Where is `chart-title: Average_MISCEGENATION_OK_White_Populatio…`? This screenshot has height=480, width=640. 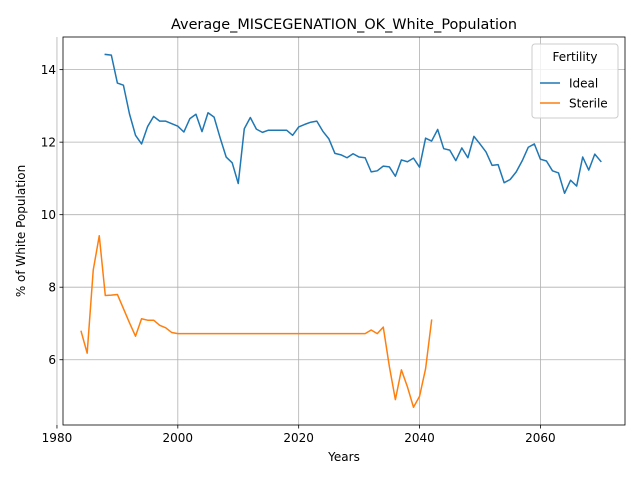
chart-title: Average_MISCEGENATION_OK_White_Populatio… is located at coordinates (344, 25).